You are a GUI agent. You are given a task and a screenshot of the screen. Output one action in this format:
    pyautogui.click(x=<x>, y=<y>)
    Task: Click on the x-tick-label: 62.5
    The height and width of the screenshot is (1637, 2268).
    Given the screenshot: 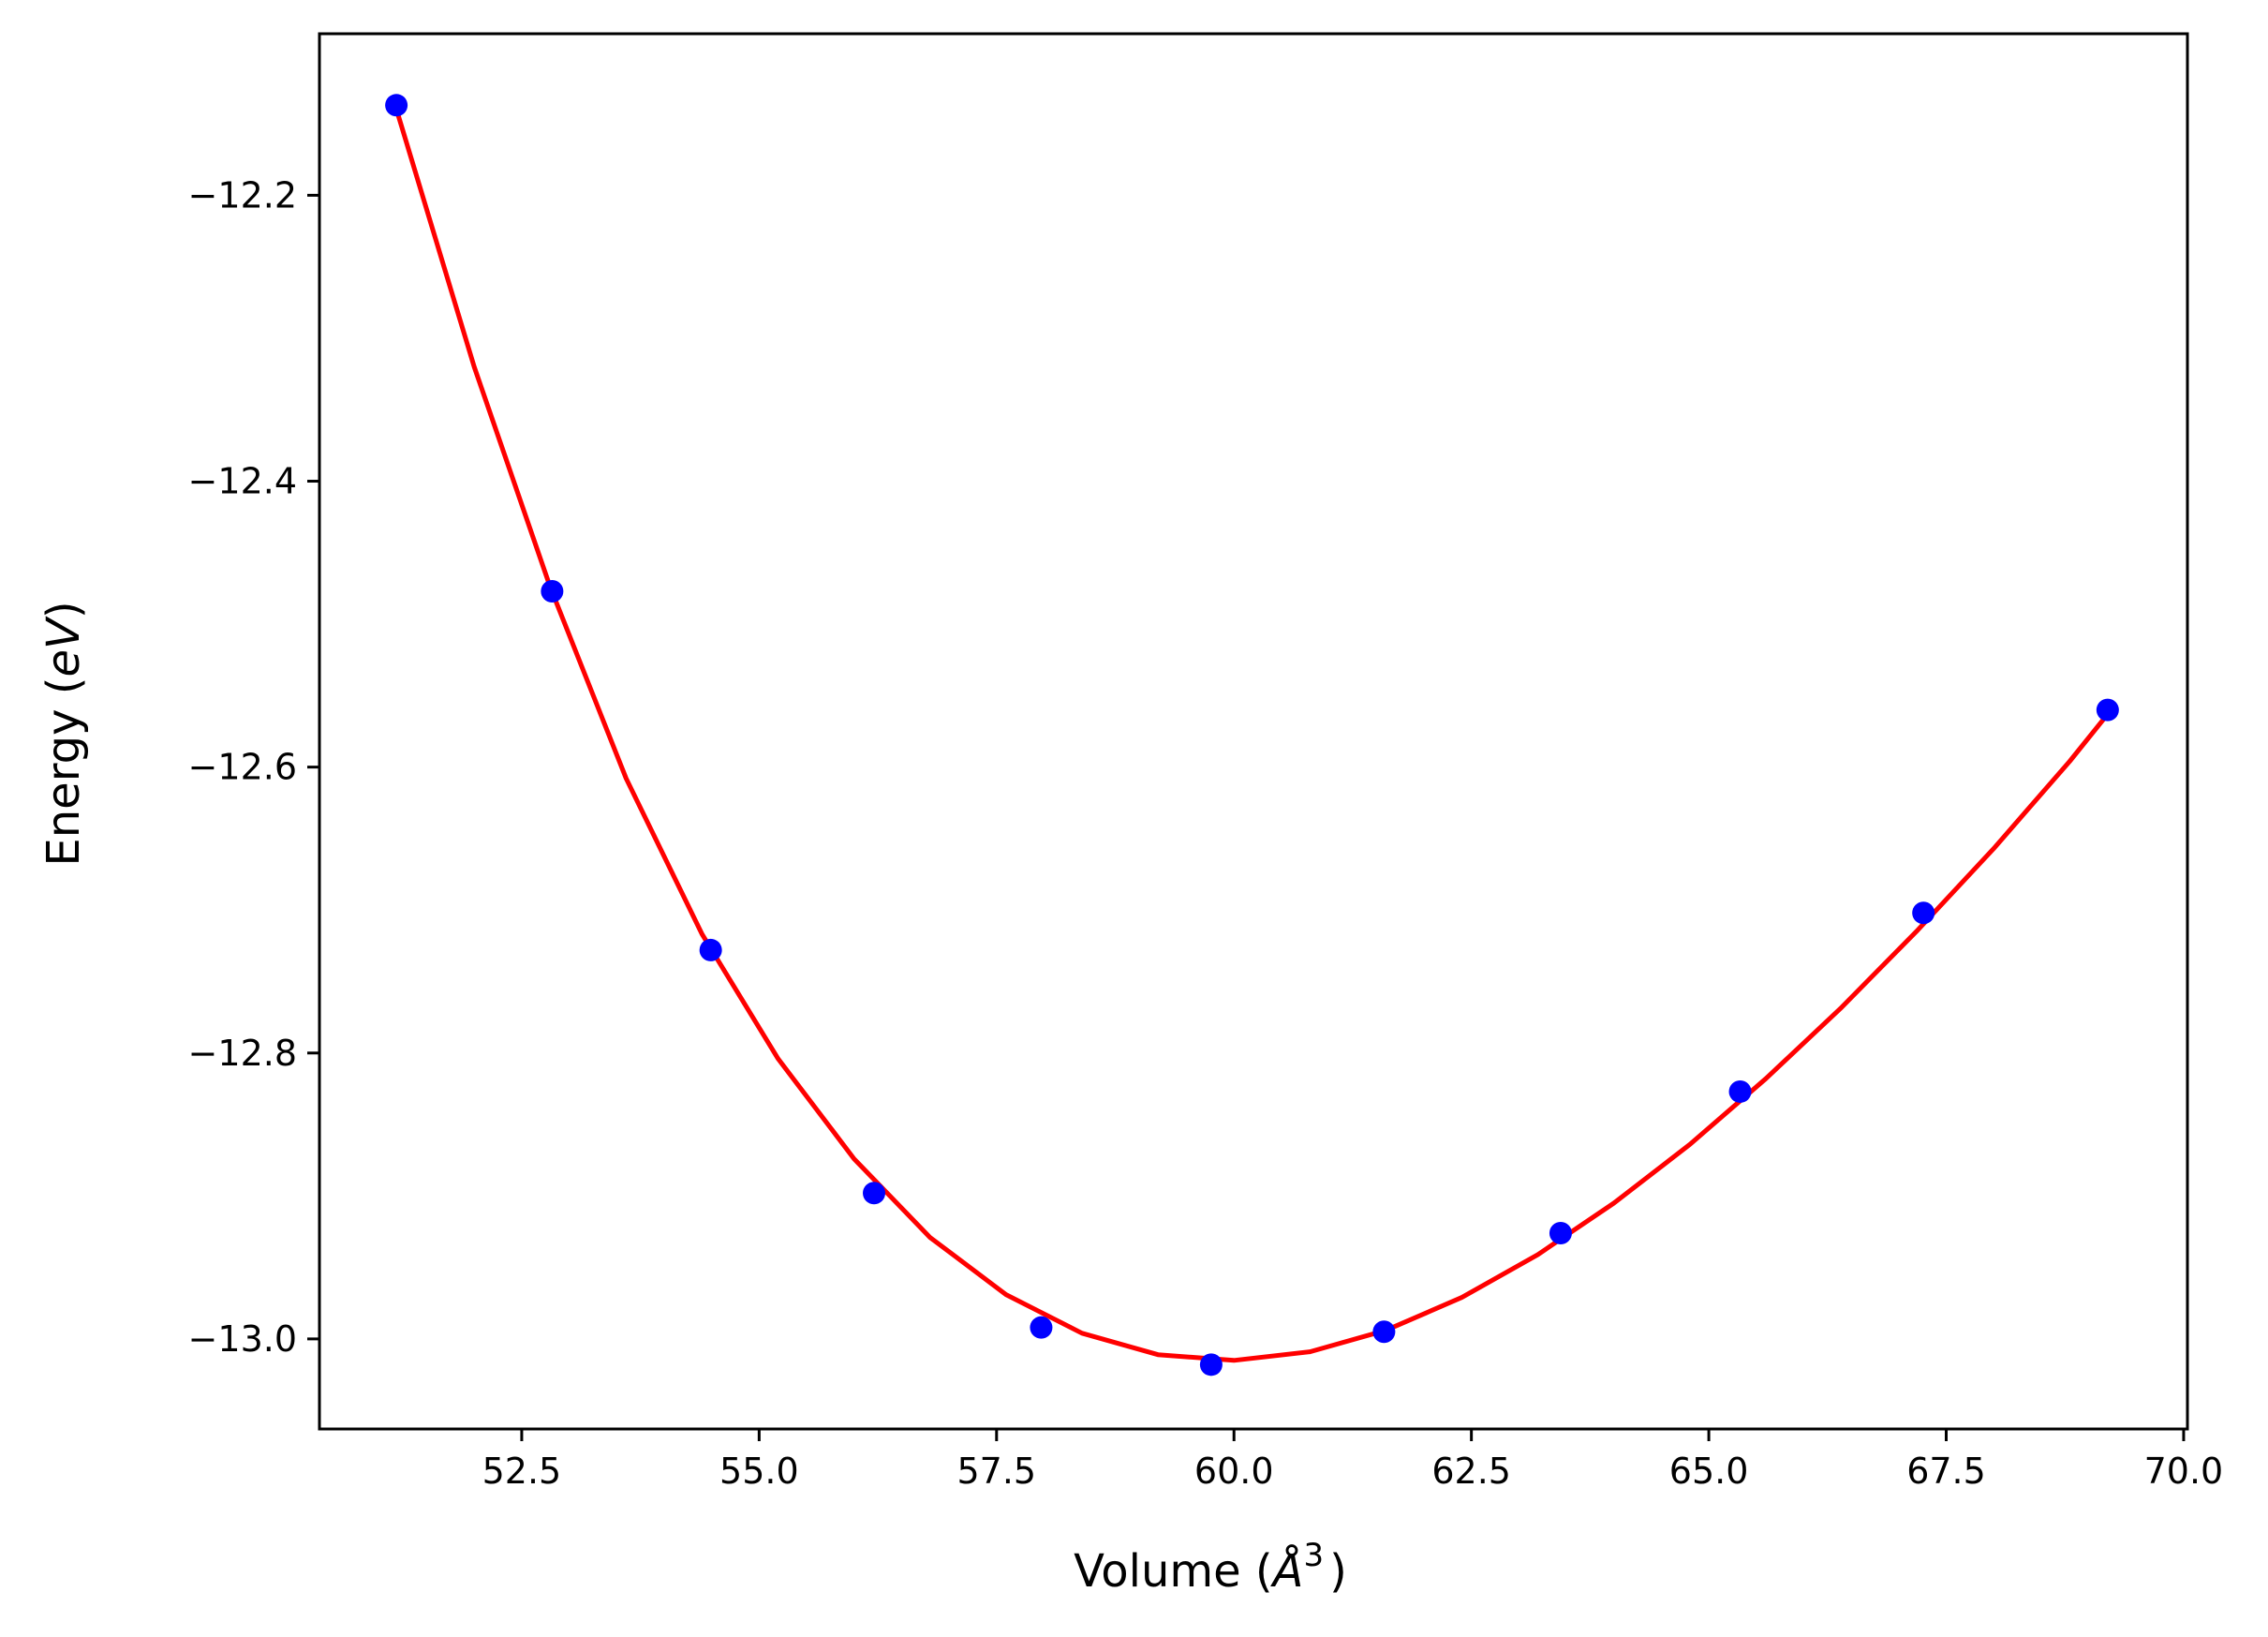 What is the action you would take?
    pyautogui.click(x=1471, y=1471)
    